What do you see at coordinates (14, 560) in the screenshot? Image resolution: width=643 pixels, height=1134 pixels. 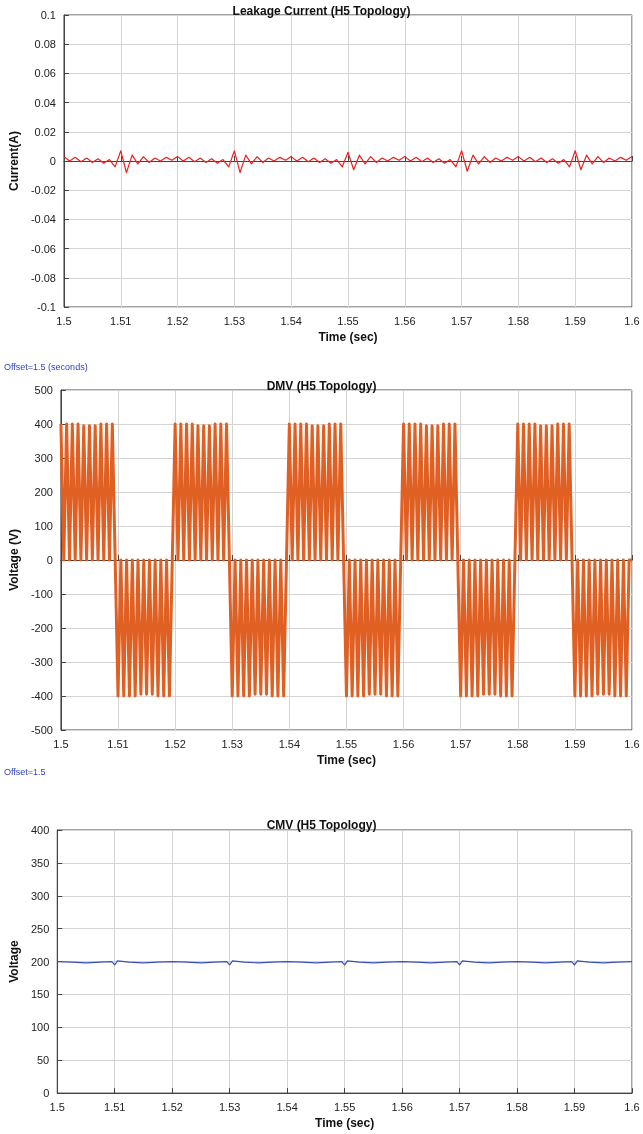 I see `y-axis-title: Voltage (V)` at bounding box center [14, 560].